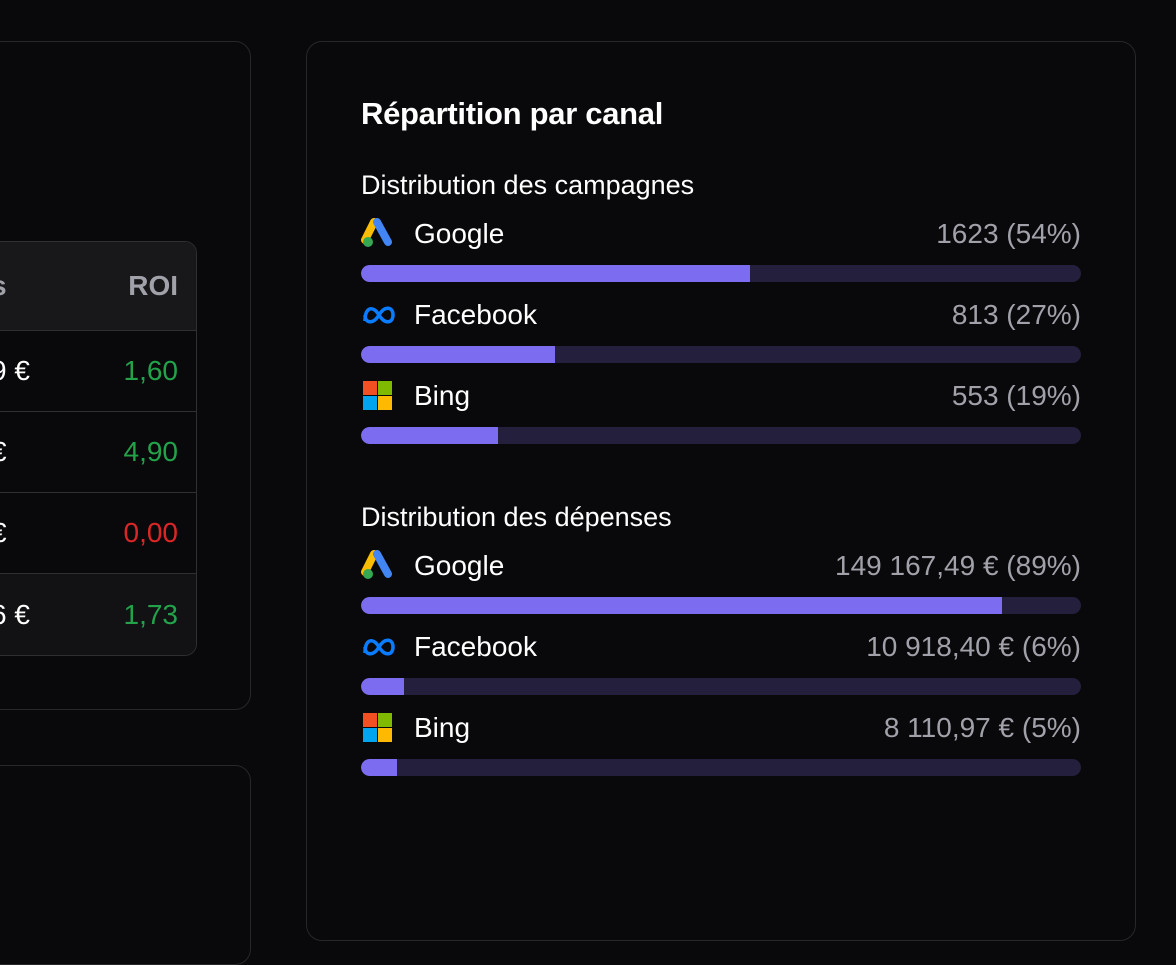  Describe the element at coordinates (151, 370) in the screenshot. I see `roi-cell: 1,60` at that location.